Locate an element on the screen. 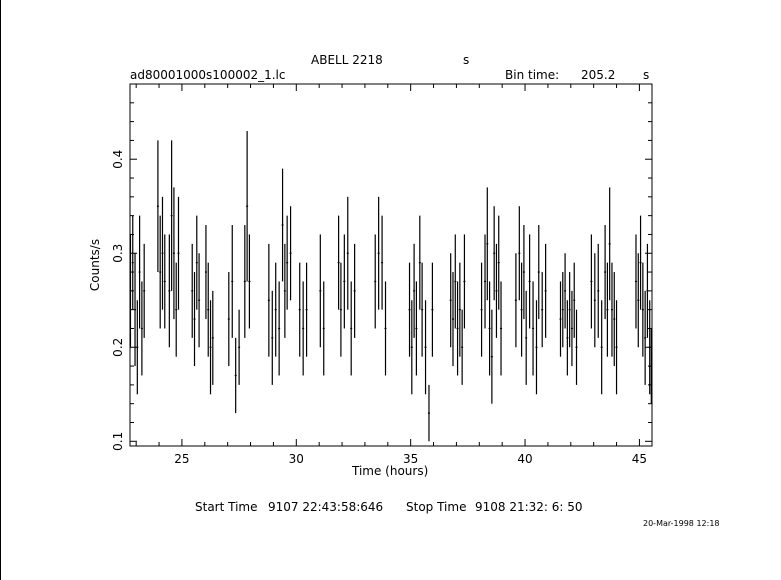  chart-title-unit: s is located at coordinates (466, 60).